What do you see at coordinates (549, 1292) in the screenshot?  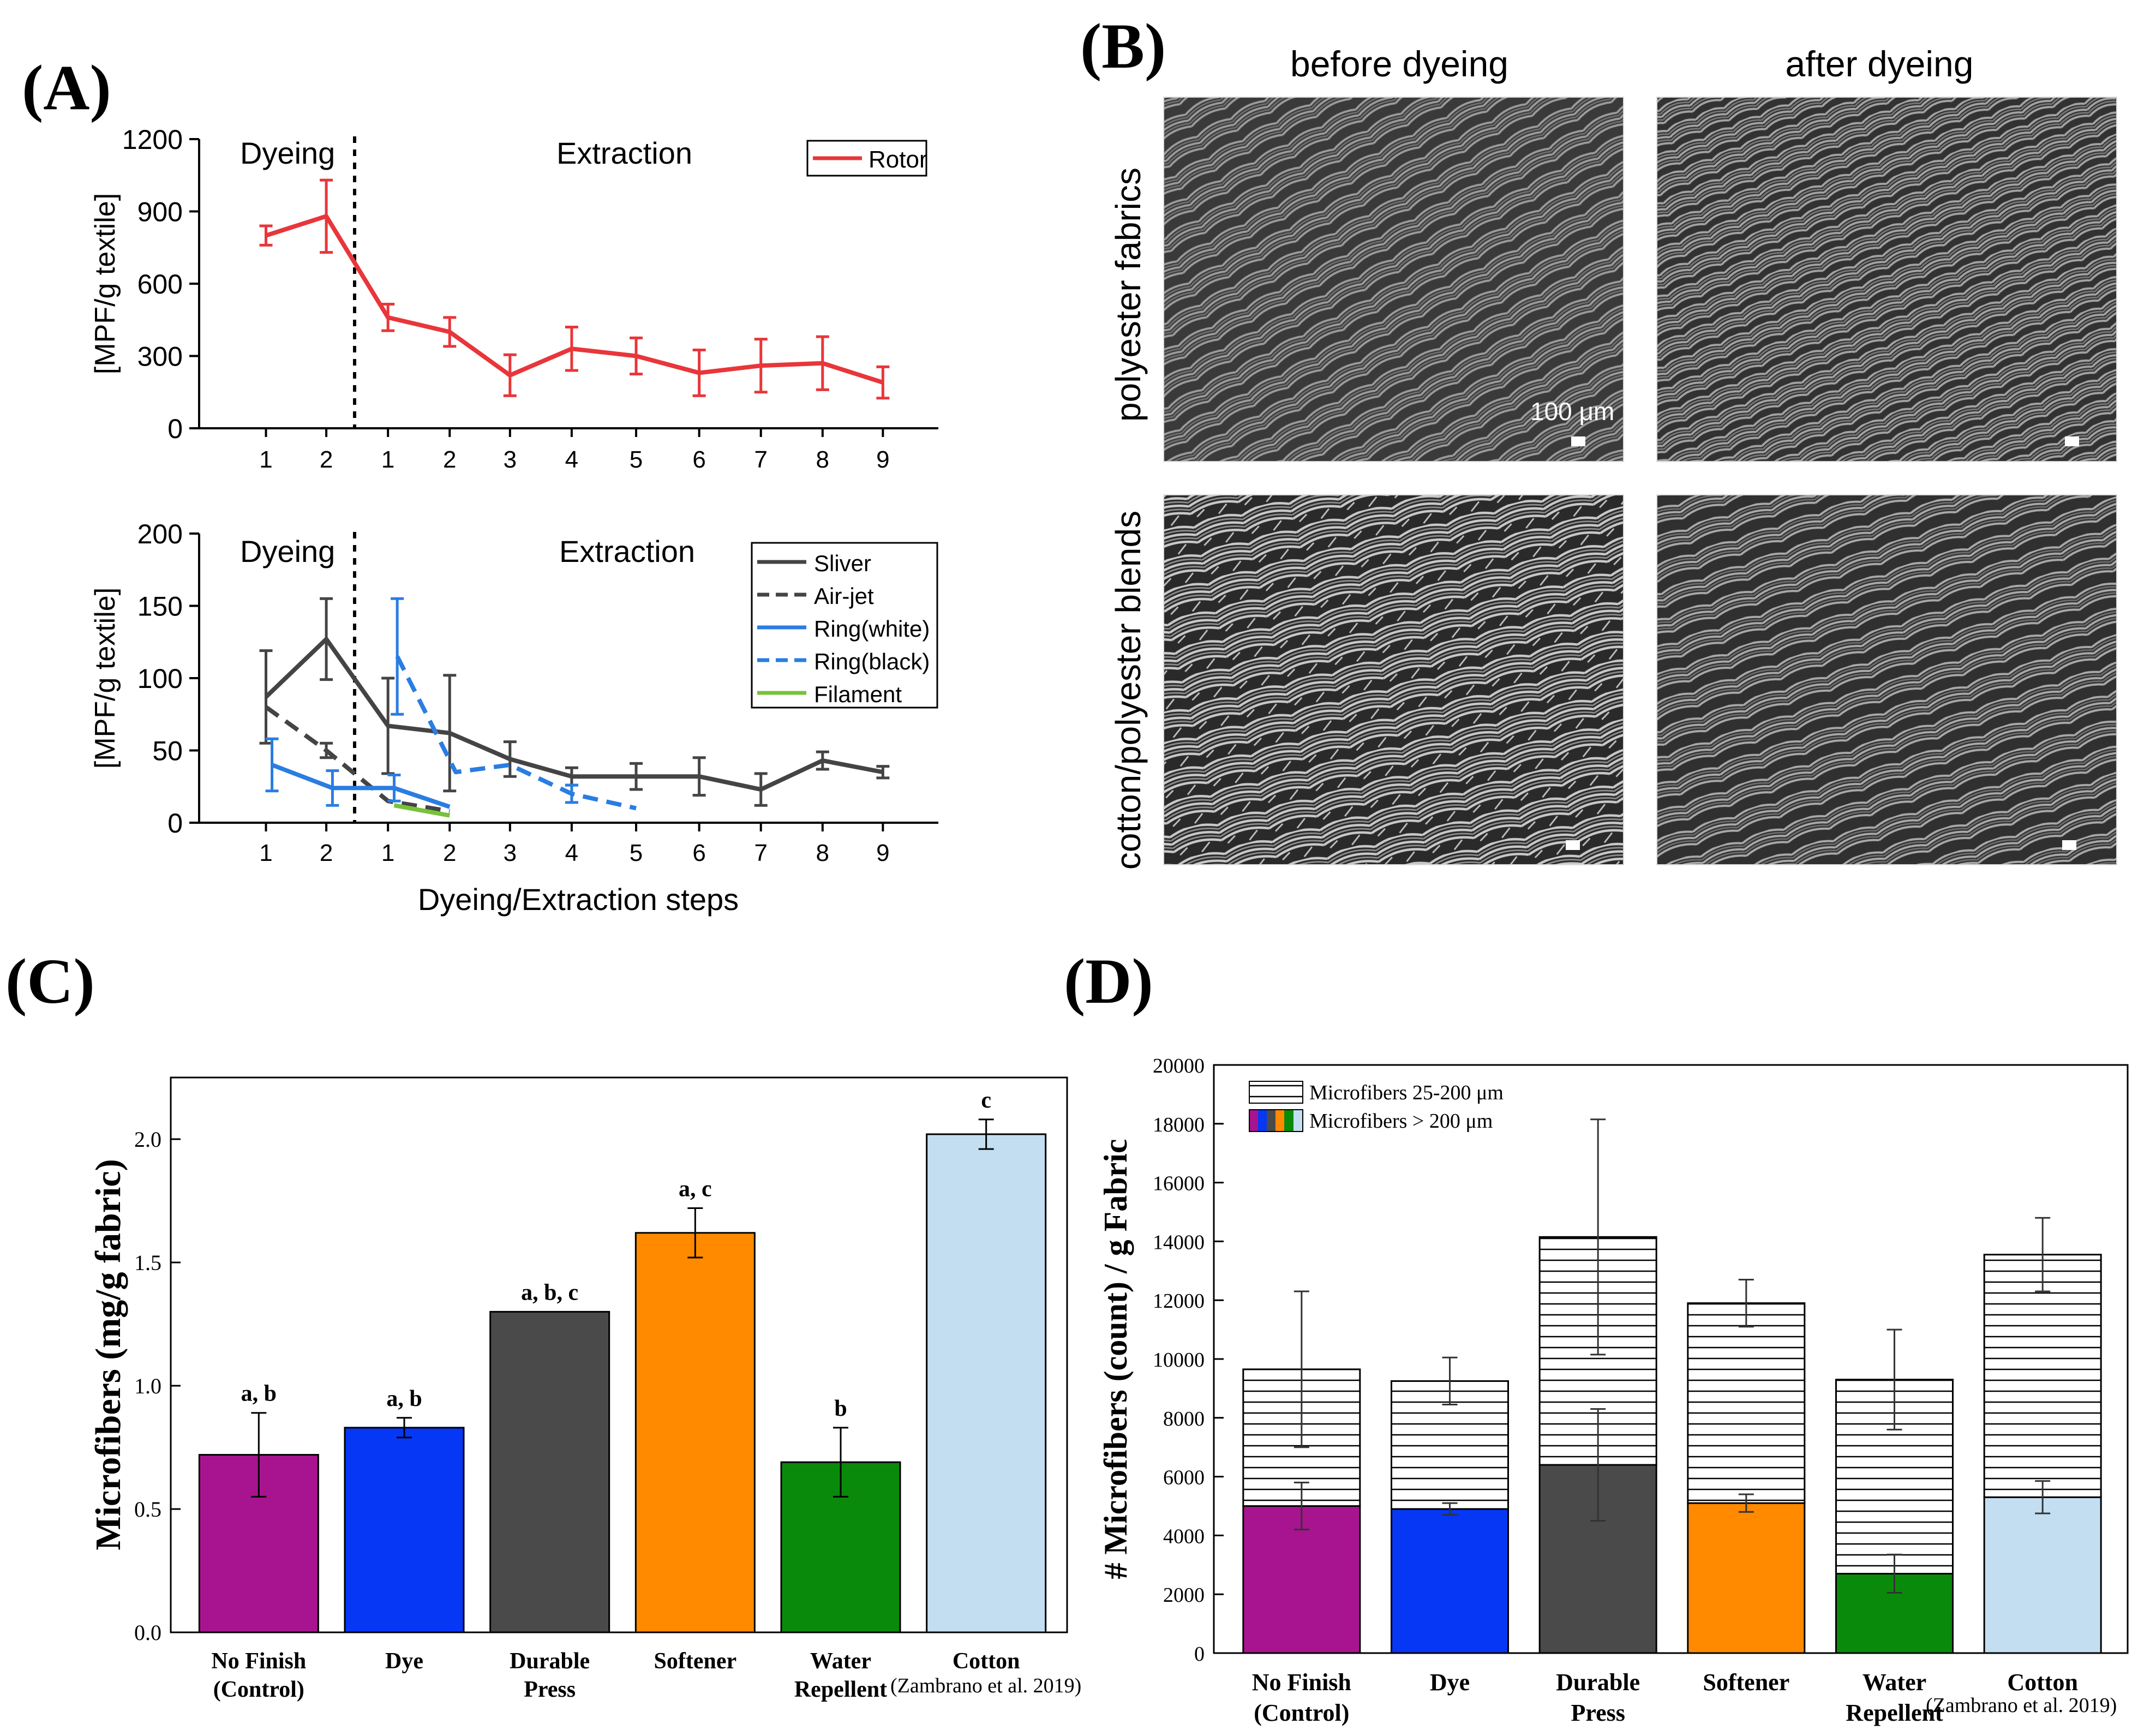 I see `significance-letter: a, b, c` at bounding box center [549, 1292].